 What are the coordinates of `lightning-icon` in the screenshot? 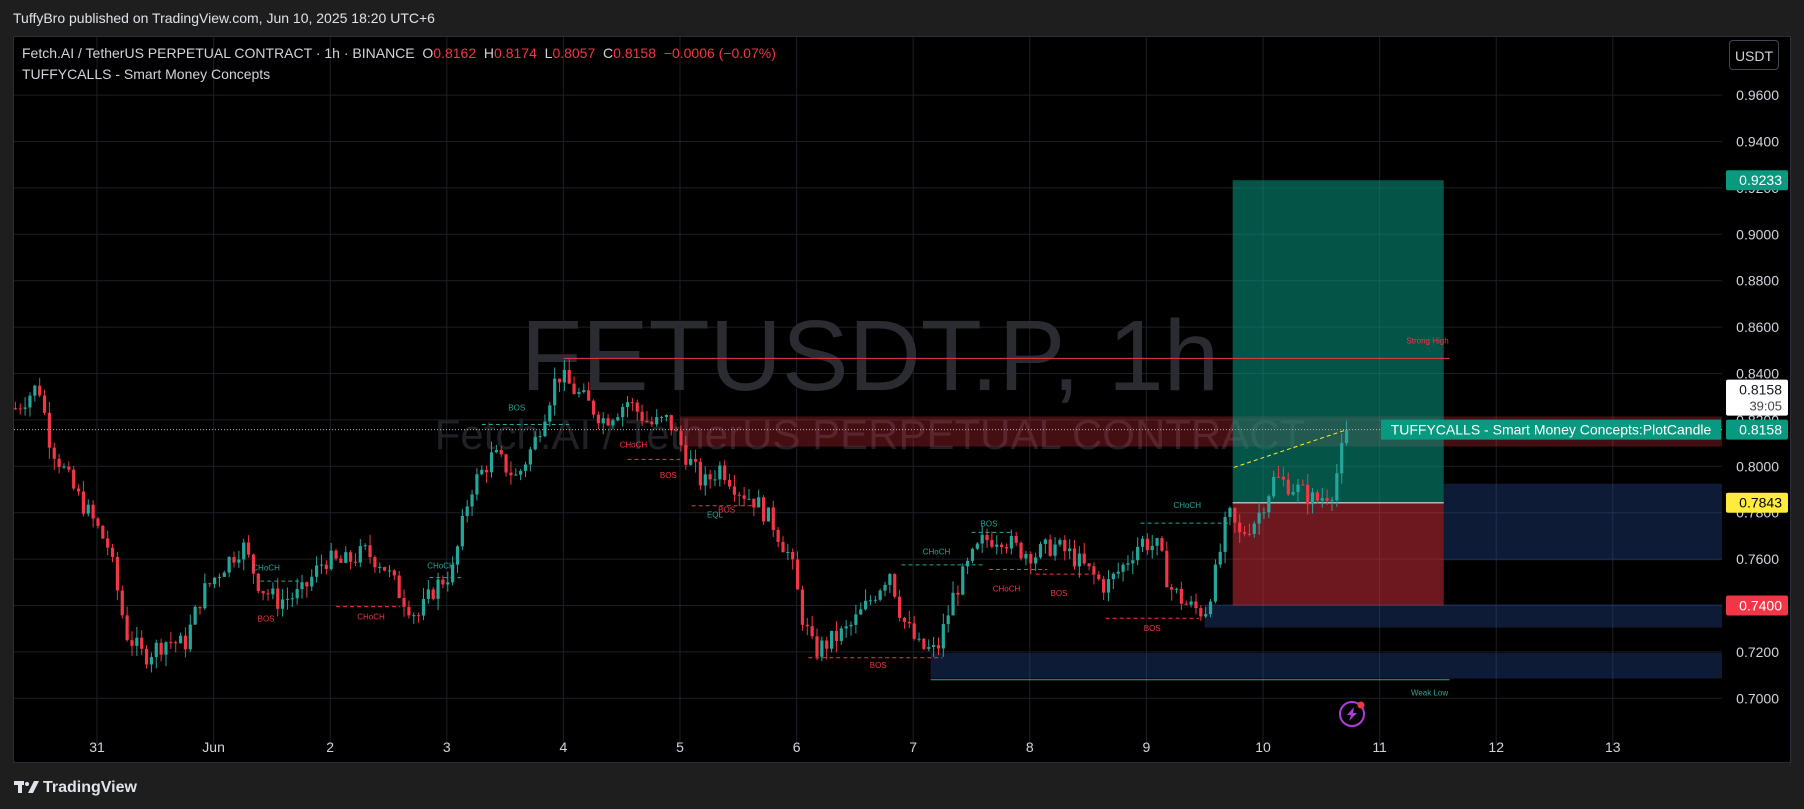 It's located at (1352, 714).